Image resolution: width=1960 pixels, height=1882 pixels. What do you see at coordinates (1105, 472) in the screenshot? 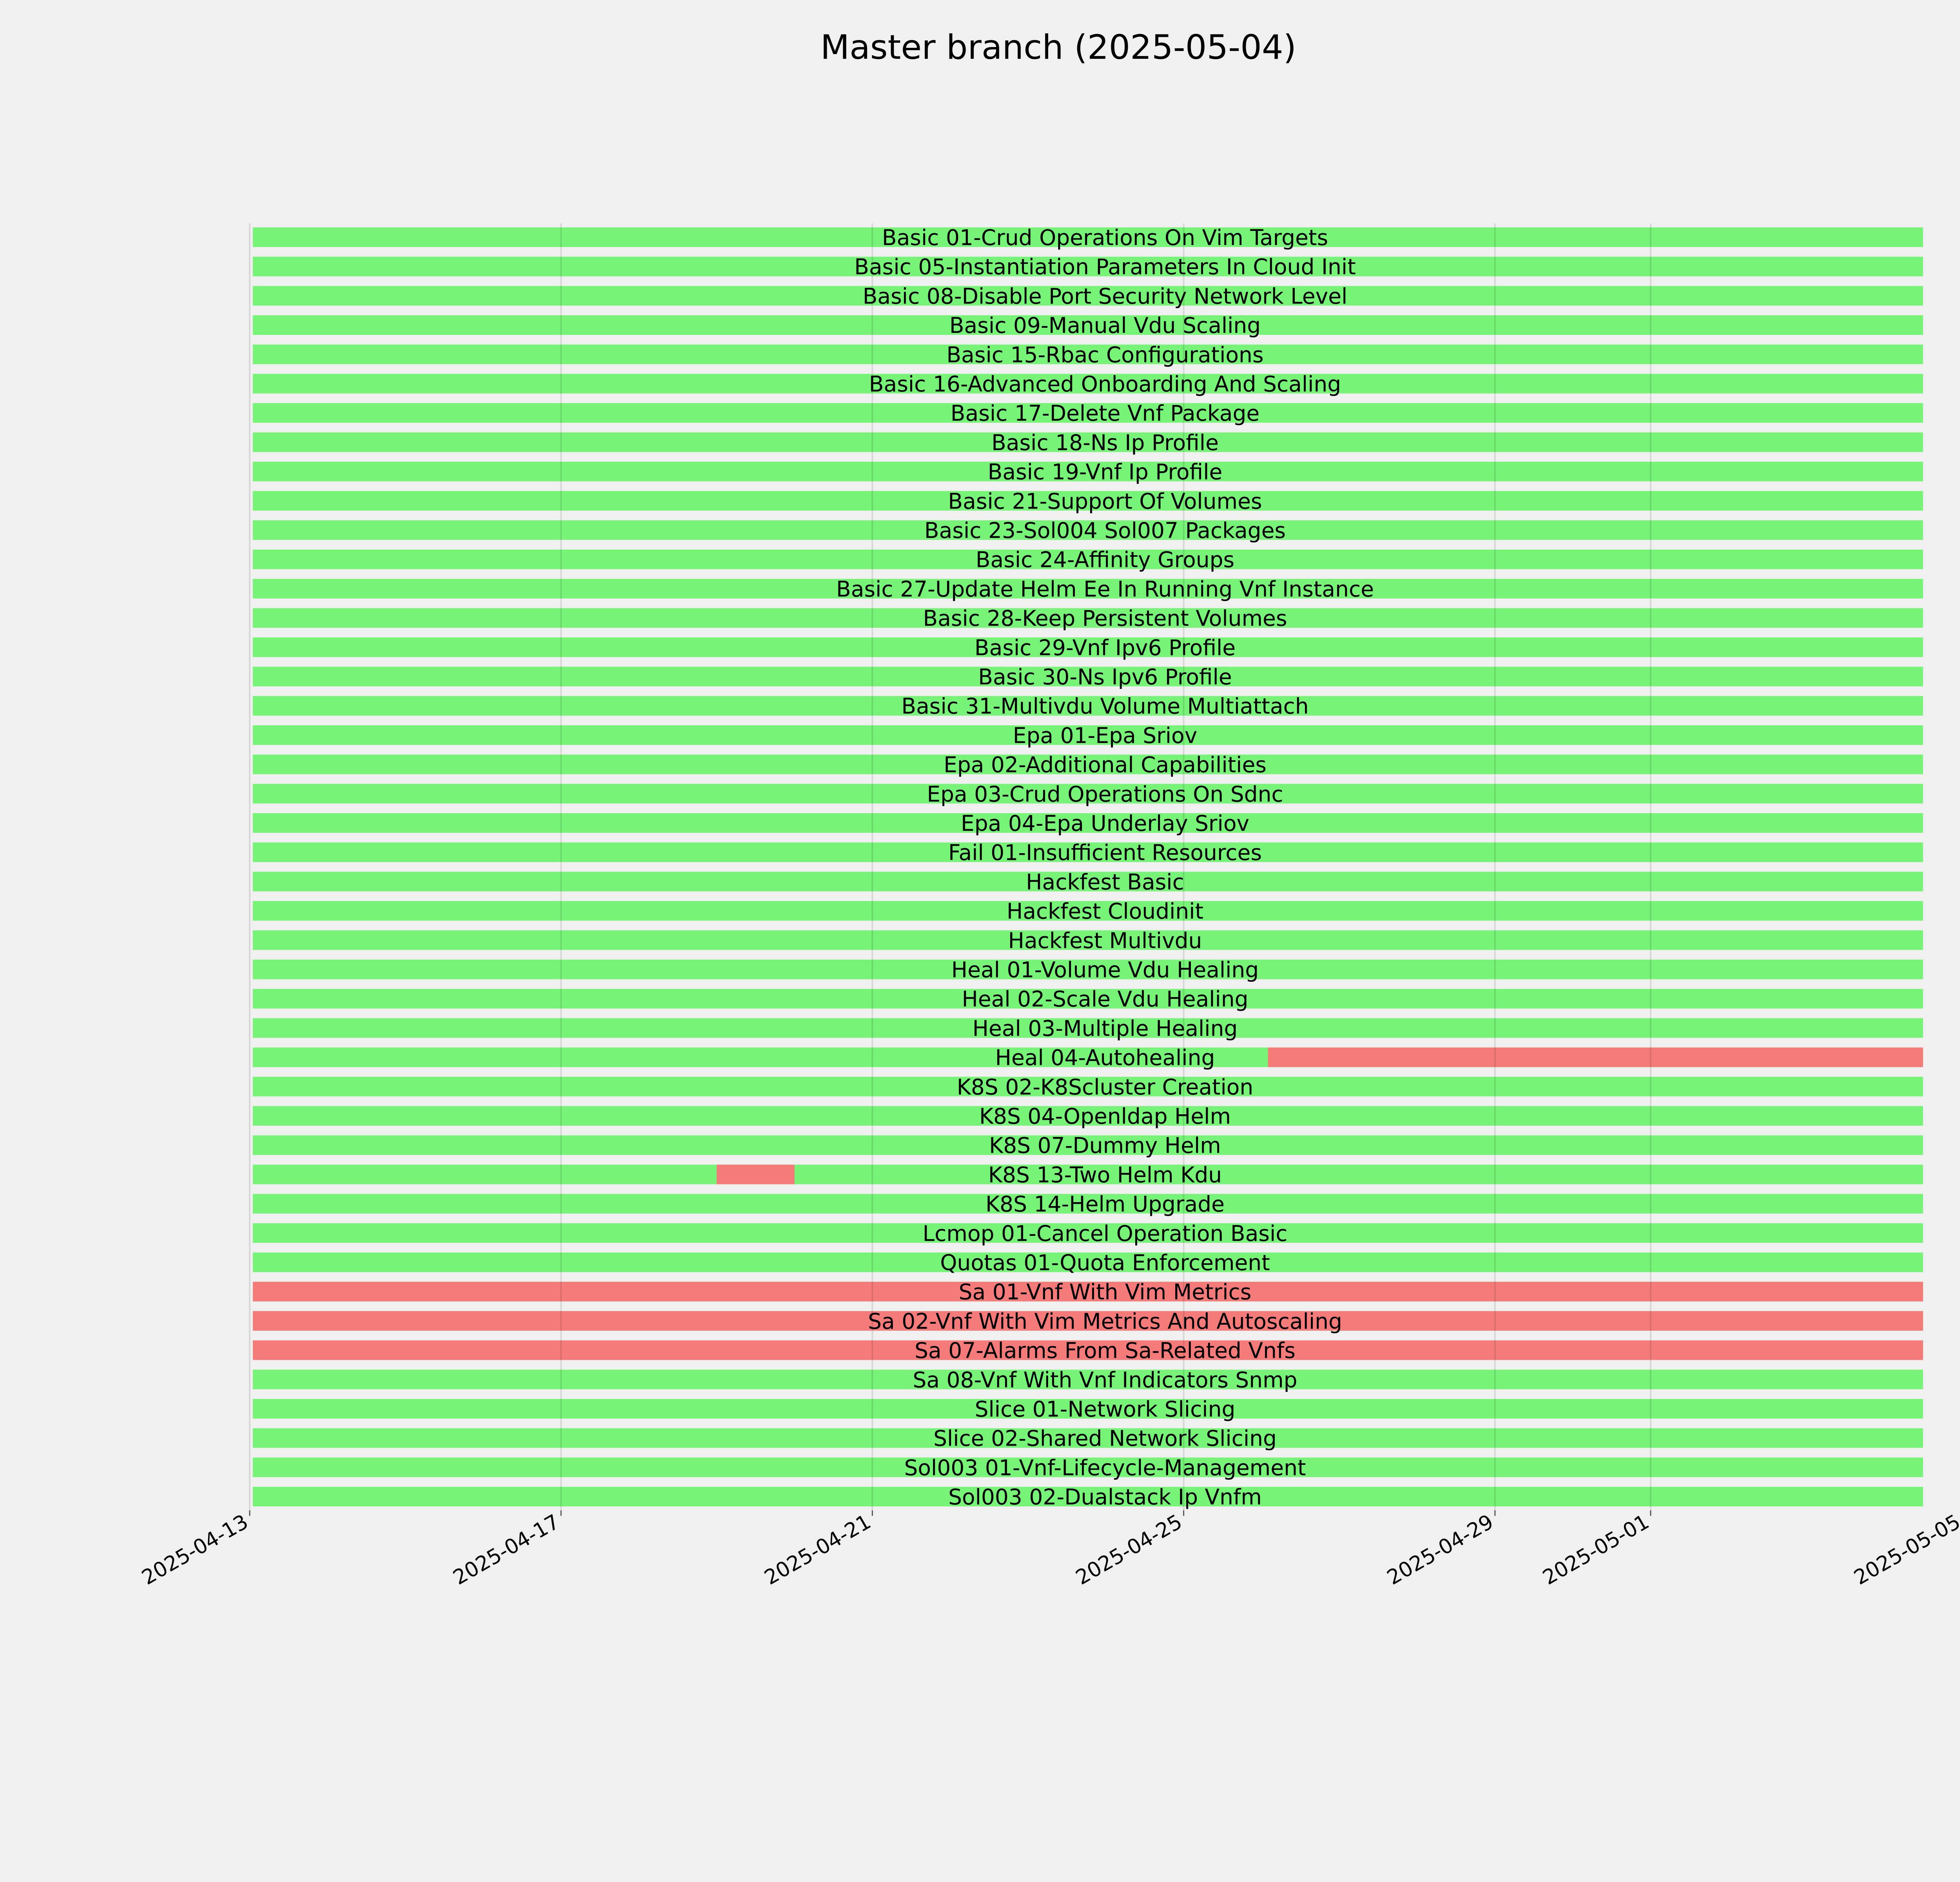
I see `row-label: Basic 19-Vnf Ip Profile` at bounding box center [1105, 472].